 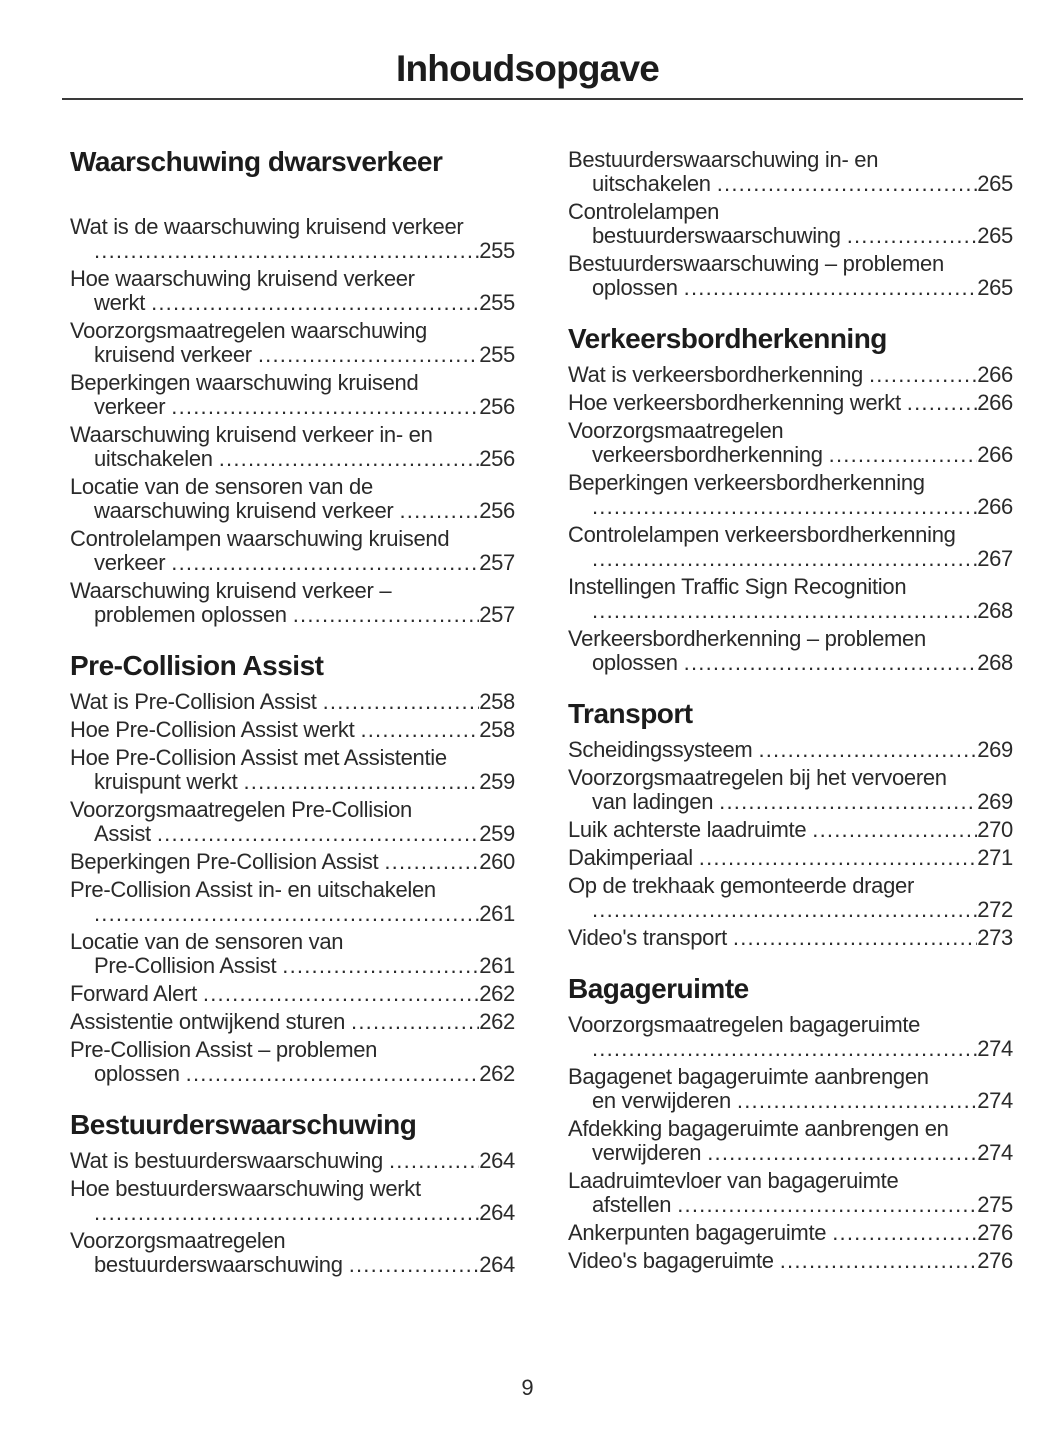 I want to click on toc-entry-page-number: 275, so click(x=995, y=1204).